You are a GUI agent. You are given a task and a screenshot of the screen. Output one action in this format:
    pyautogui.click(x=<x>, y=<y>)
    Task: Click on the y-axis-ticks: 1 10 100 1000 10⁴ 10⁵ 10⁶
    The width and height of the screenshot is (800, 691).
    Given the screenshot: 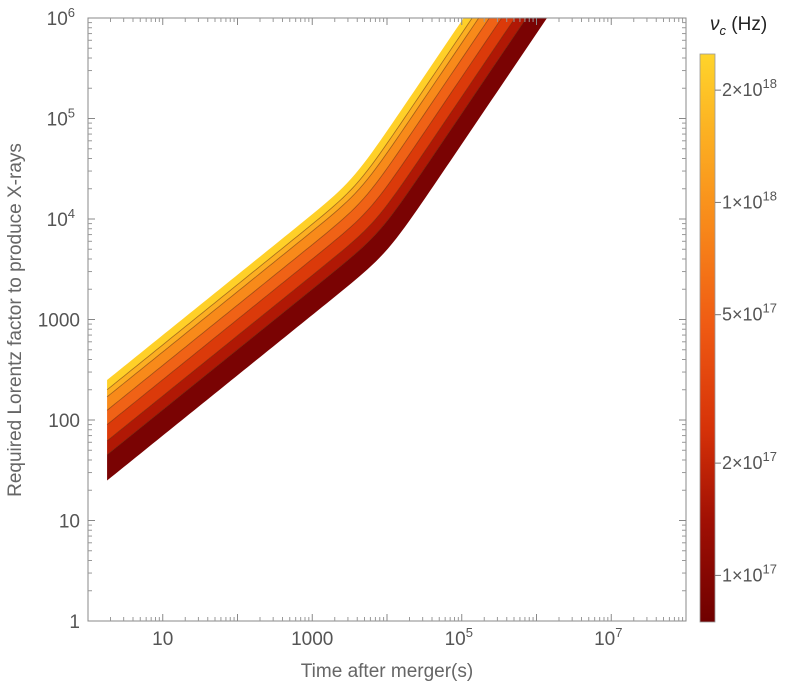 What is the action you would take?
    pyautogui.click(x=59, y=319)
    